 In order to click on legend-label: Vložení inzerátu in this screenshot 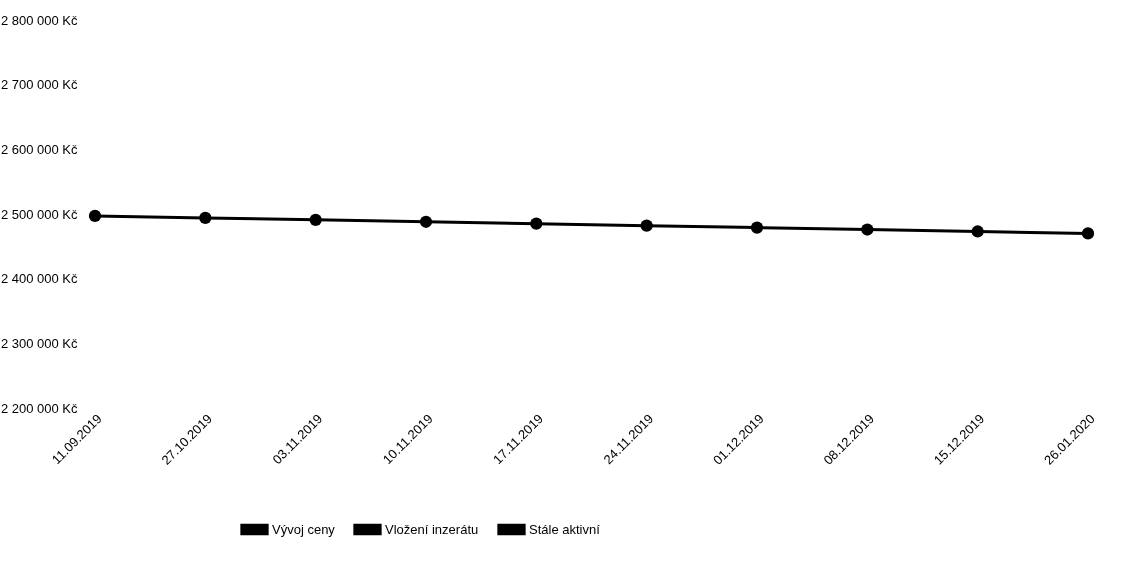, I will do `click(432, 529)`.